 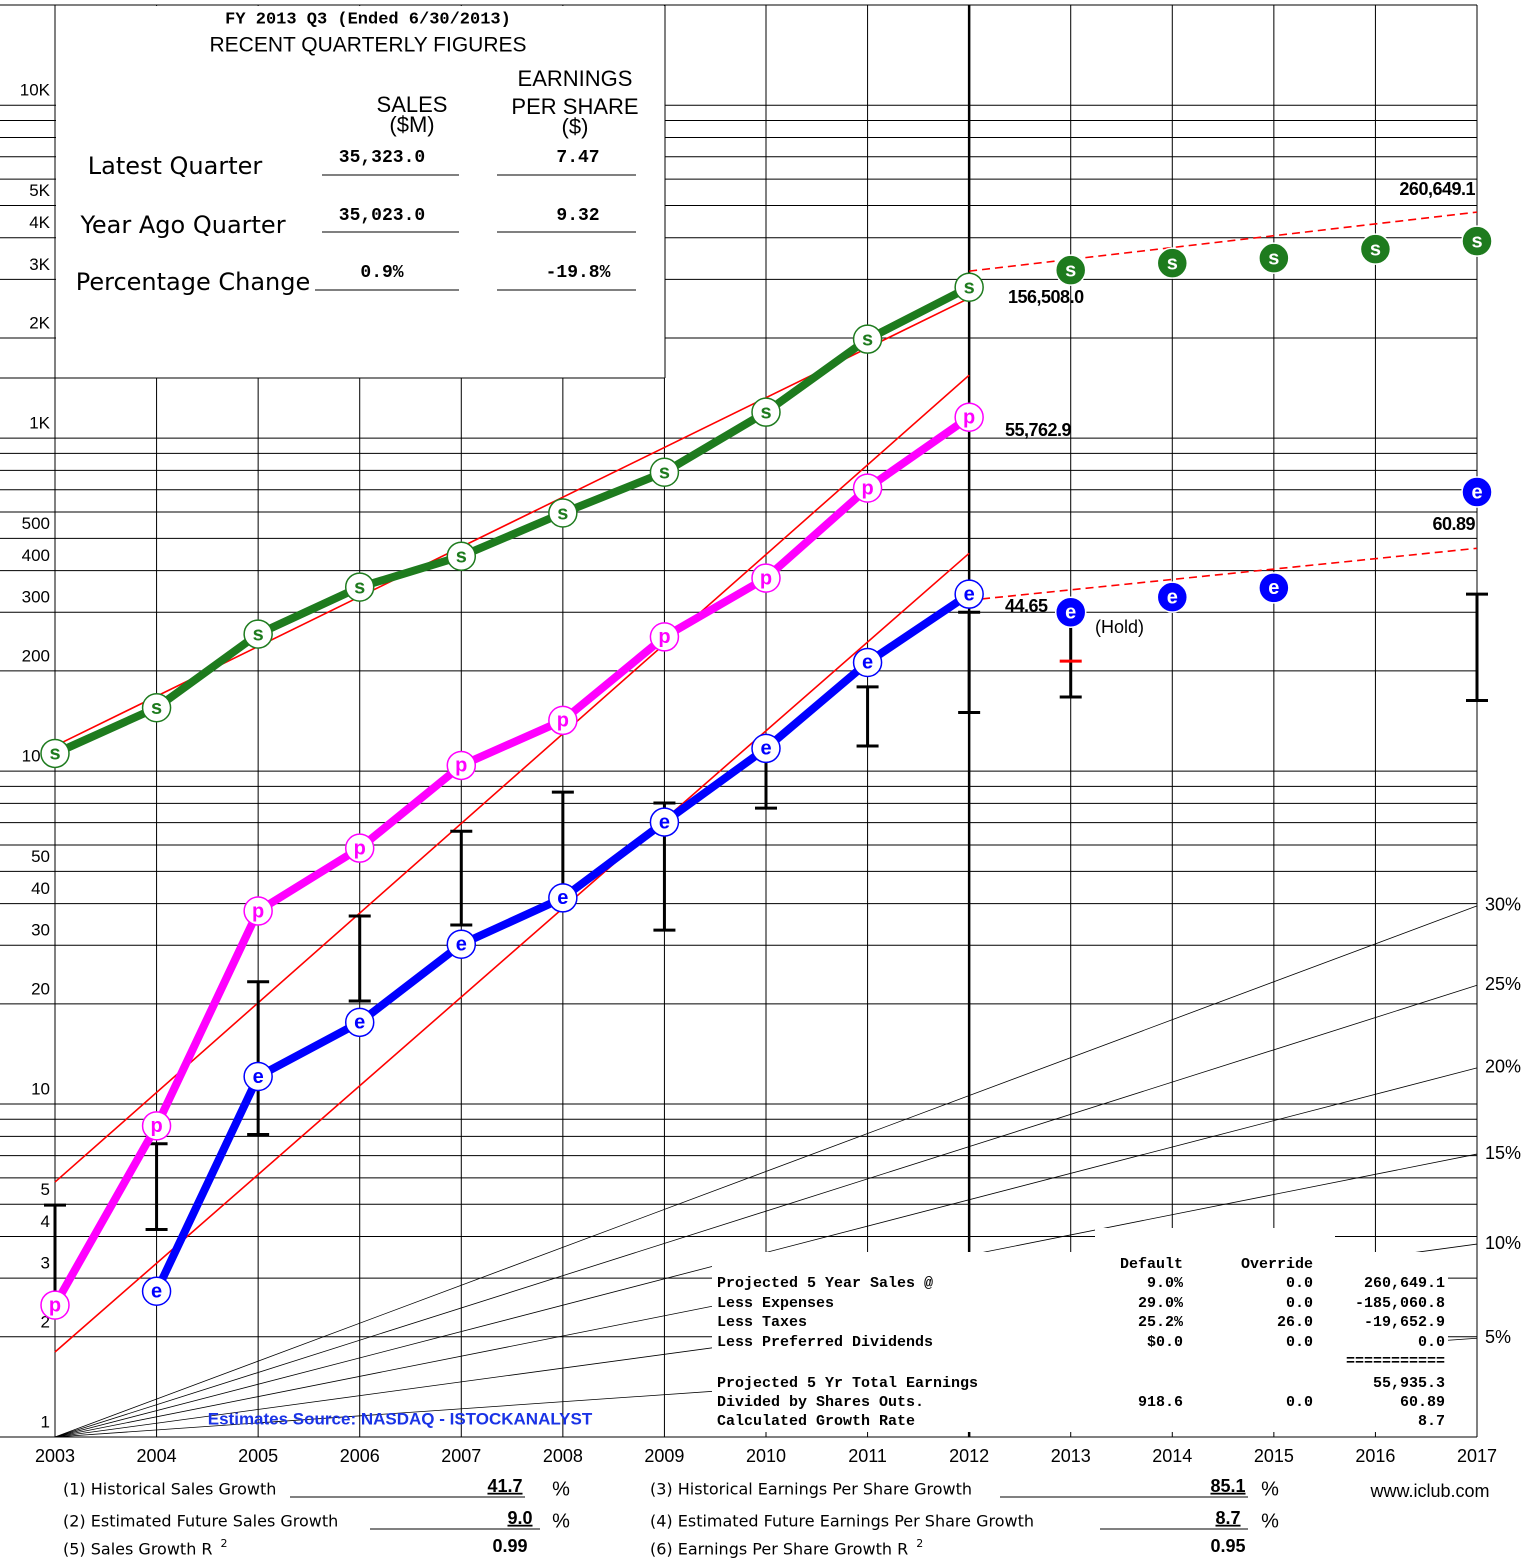 What do you see at coordinates (367, 45) in the screenshot?
I see `box-subtitle: RECENT QUARTERLY FIGURES` at bounding box center [367, 45].